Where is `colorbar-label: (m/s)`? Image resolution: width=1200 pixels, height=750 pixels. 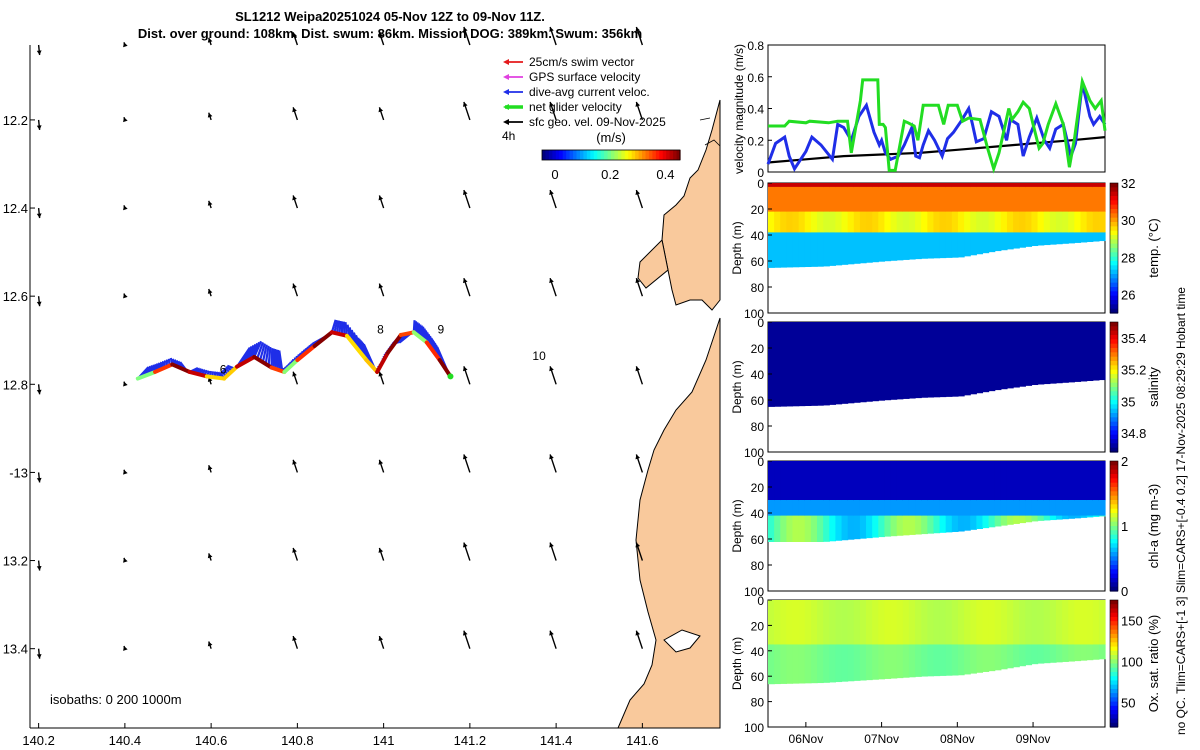
colorbar-label: (m/s) is located at coordinates (611, 137).